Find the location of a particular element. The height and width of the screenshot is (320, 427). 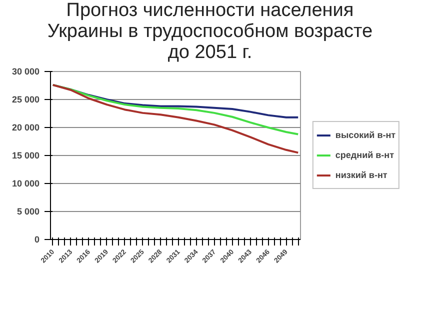

y-tick-label: 25 000 is located at coordinates (26, 99).